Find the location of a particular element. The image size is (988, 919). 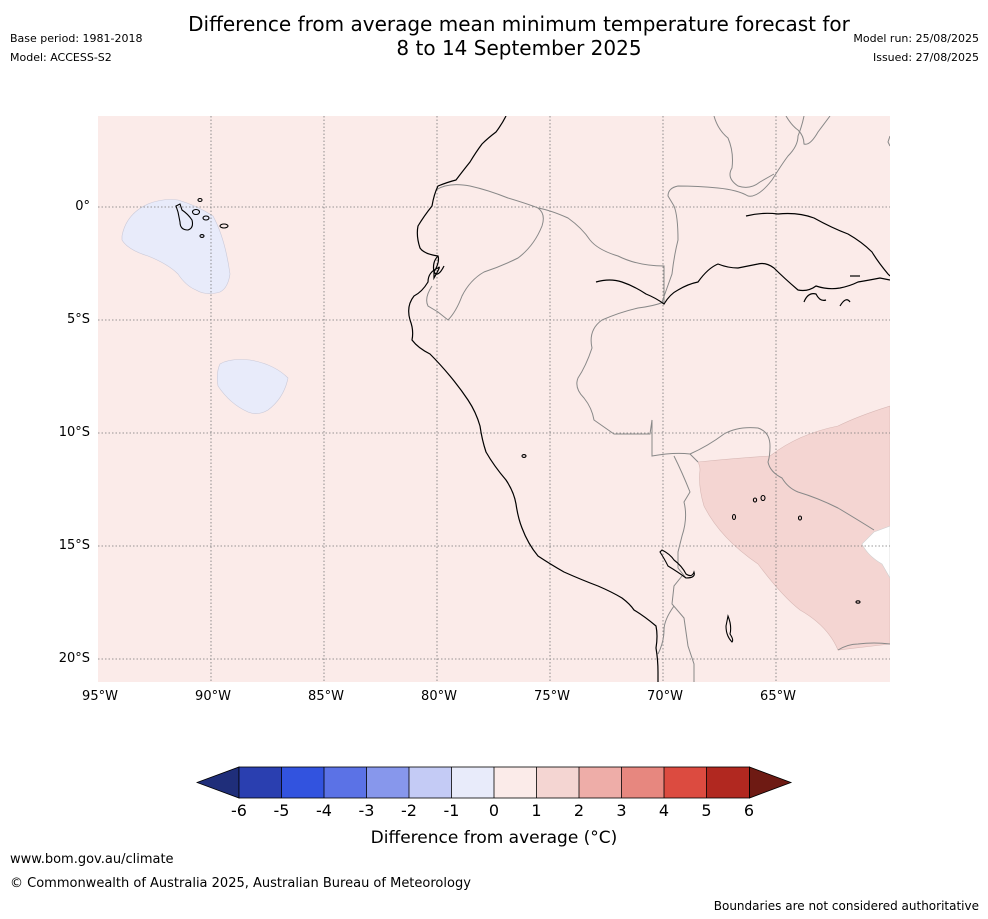

colorbar-tick: 4 is located at coordinates (664, 810).